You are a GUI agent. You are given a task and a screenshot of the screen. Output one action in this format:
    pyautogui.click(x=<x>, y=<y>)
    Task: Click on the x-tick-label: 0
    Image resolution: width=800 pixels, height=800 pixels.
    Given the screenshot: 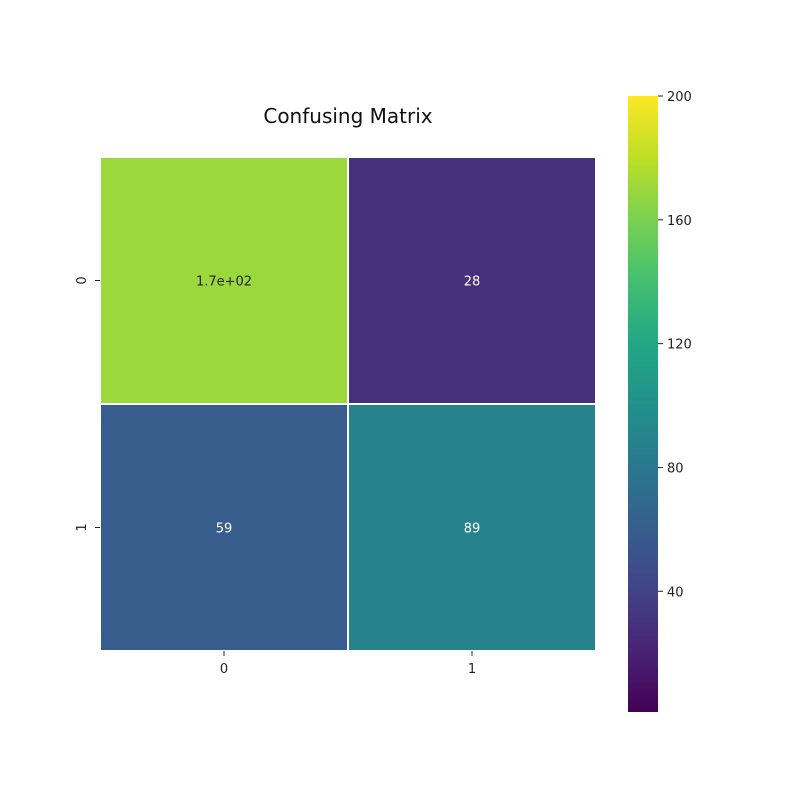 What is the action you would take?
    pyautogui.click(x=224, y=669)
    